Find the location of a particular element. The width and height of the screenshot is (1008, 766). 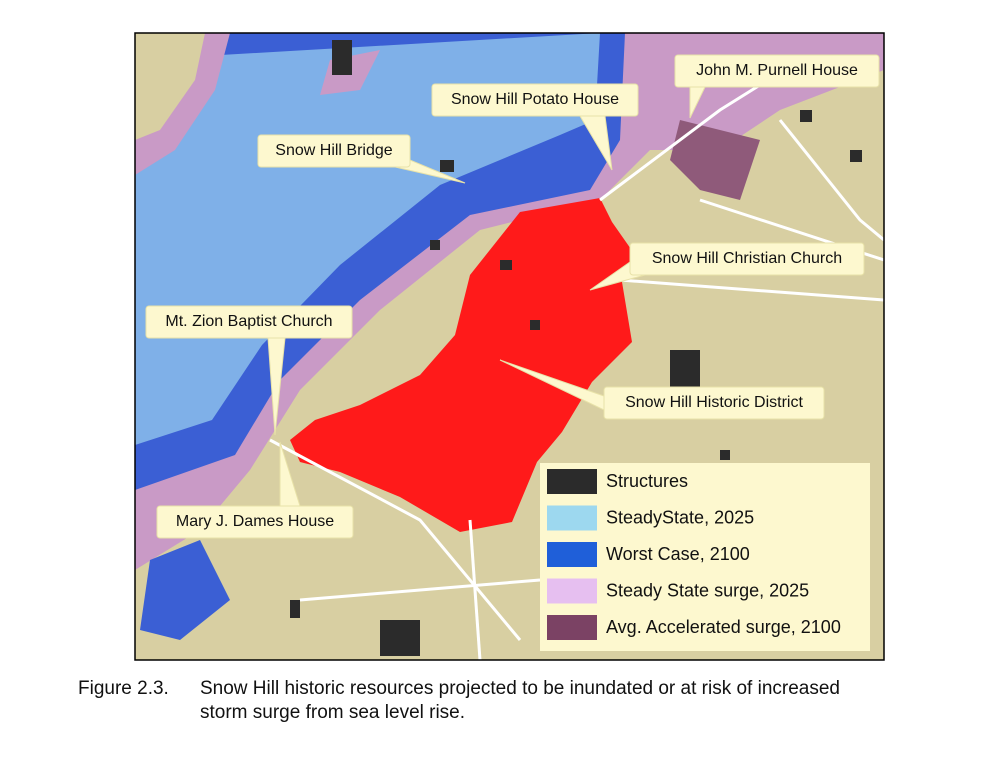

place-label: Snow Hill Historic District is located at coordinates (714, 402).